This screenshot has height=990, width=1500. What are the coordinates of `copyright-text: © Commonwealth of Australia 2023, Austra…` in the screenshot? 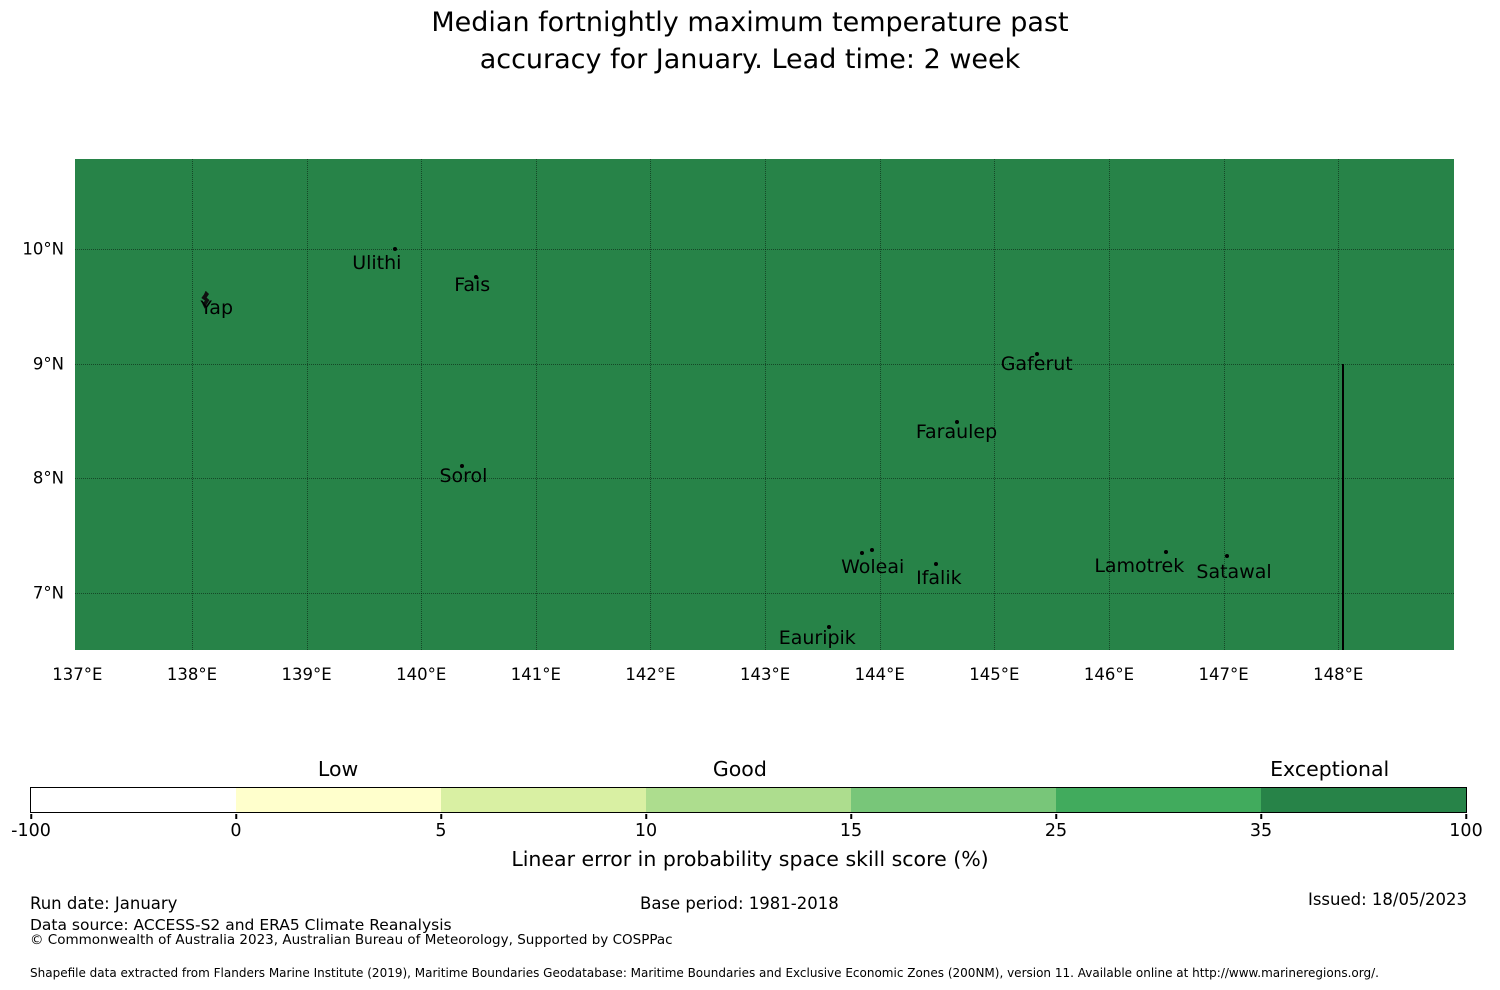 It's located at (351, 940).